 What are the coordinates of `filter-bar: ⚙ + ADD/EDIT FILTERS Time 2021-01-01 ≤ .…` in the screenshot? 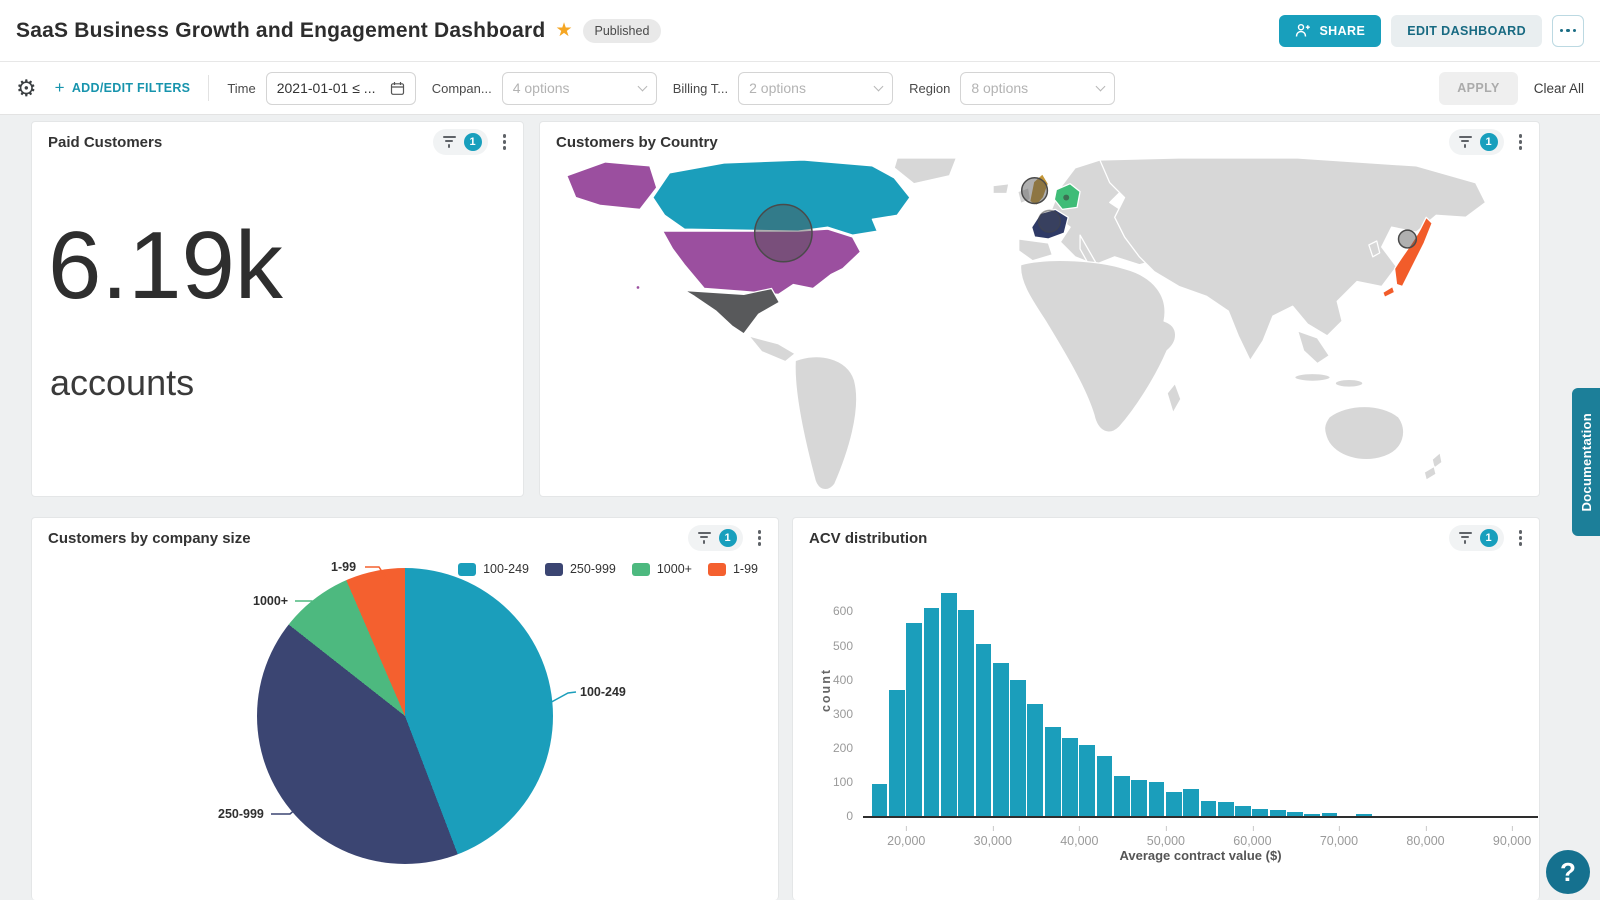 It's located at (800, 88).